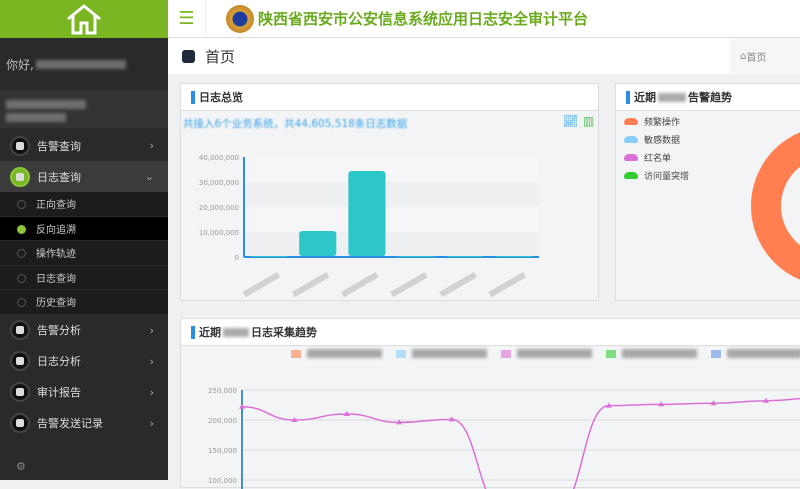  I want to click on home-button, so click(84, 19).